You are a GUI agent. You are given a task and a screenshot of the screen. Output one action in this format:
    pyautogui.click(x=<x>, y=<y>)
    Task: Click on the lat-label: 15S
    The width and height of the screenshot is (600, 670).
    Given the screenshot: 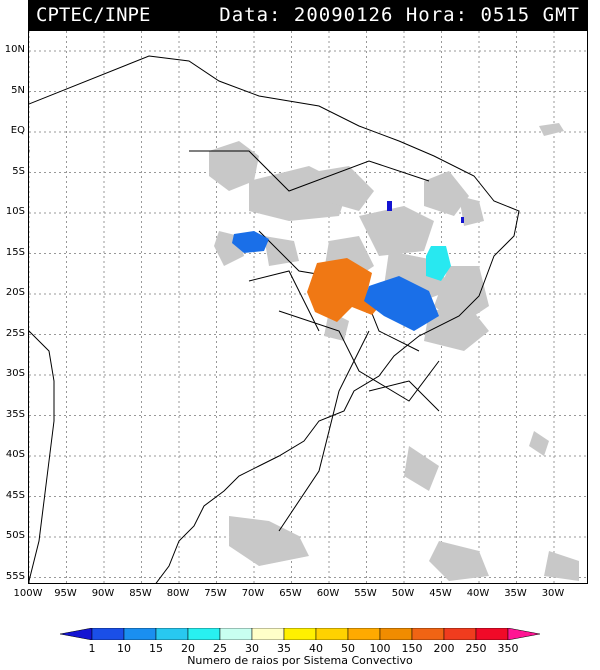 What is the action you would take?
    pyautogui.click(x=15, y=252)
    